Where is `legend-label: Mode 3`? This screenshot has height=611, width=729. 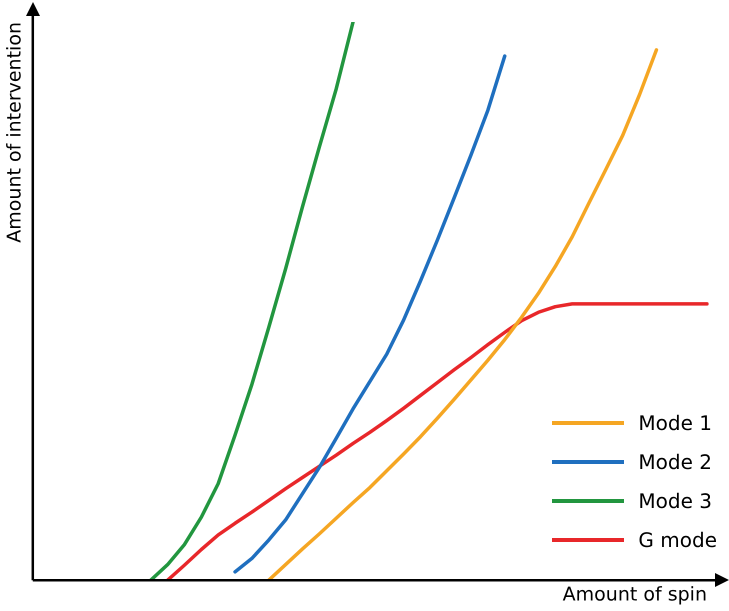 legend-label: Mode 3 is located at coordinates (675, 500).